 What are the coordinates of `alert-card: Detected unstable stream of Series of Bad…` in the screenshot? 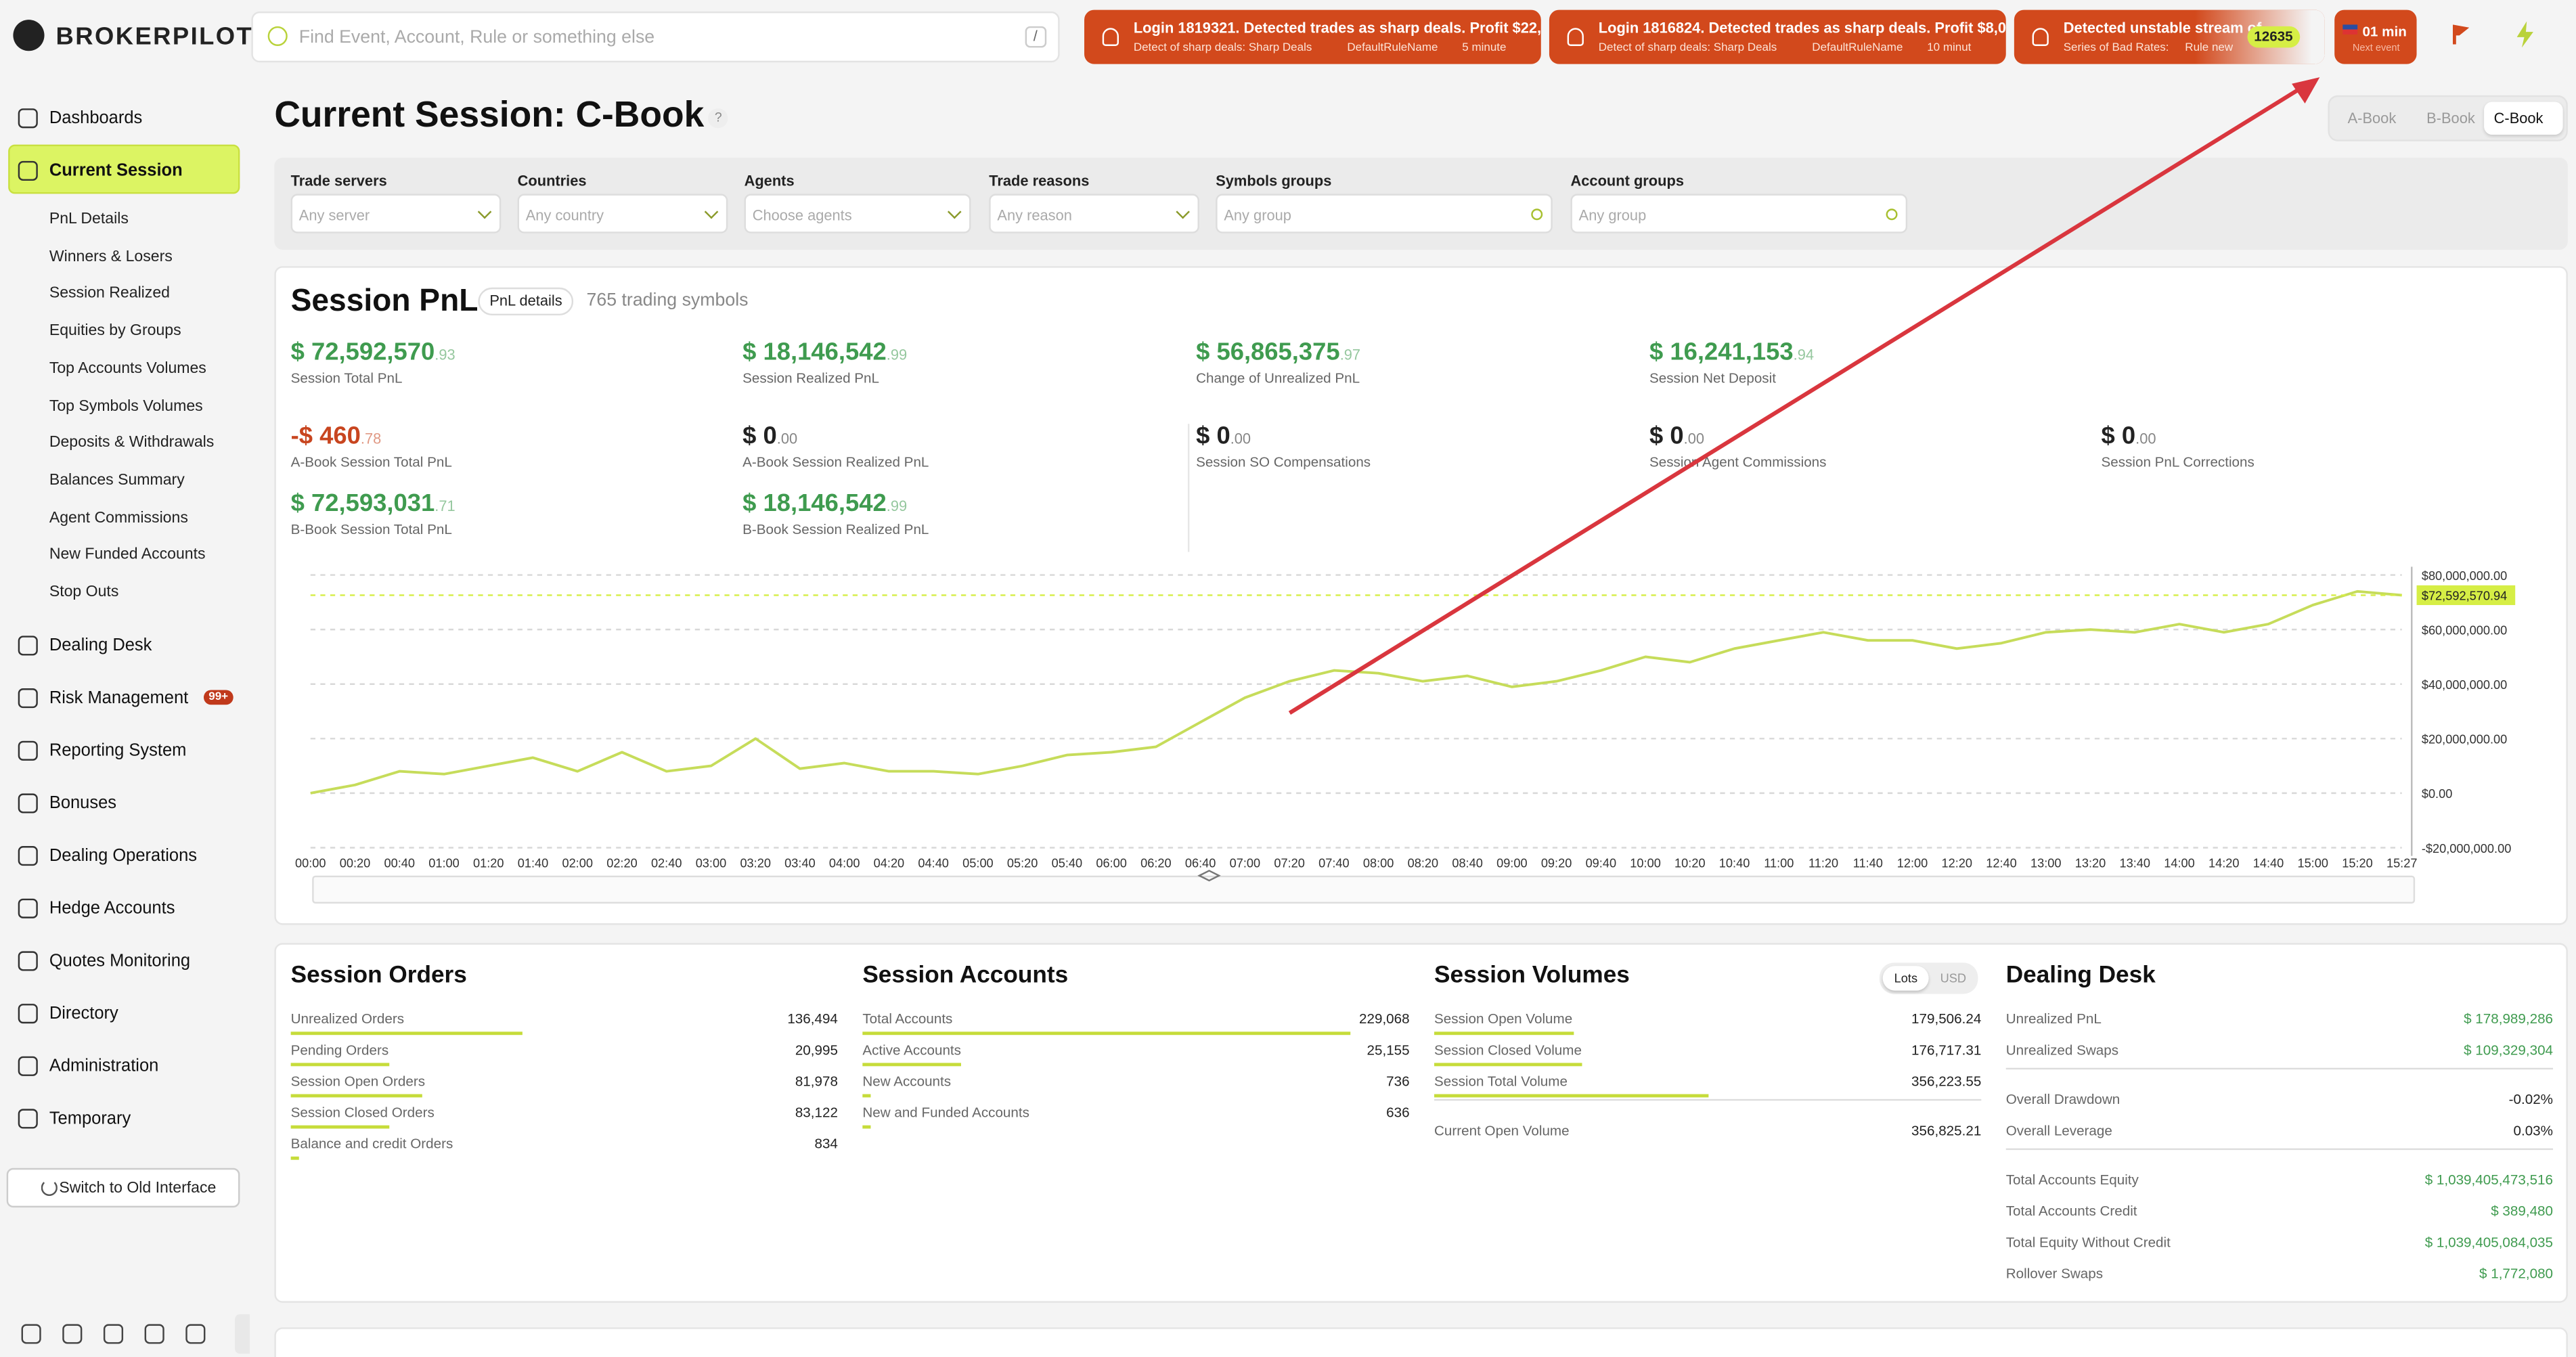 It's located at (2169, 36).